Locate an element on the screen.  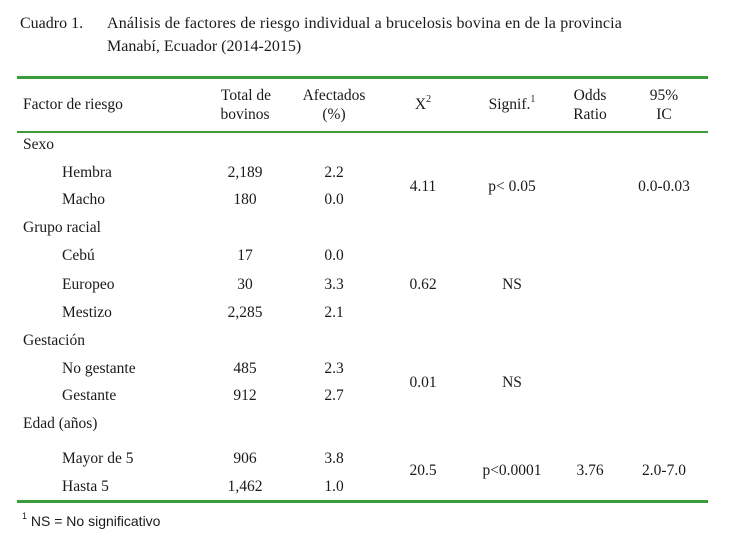
row-total: 180 is located at coordinates (245, 199).